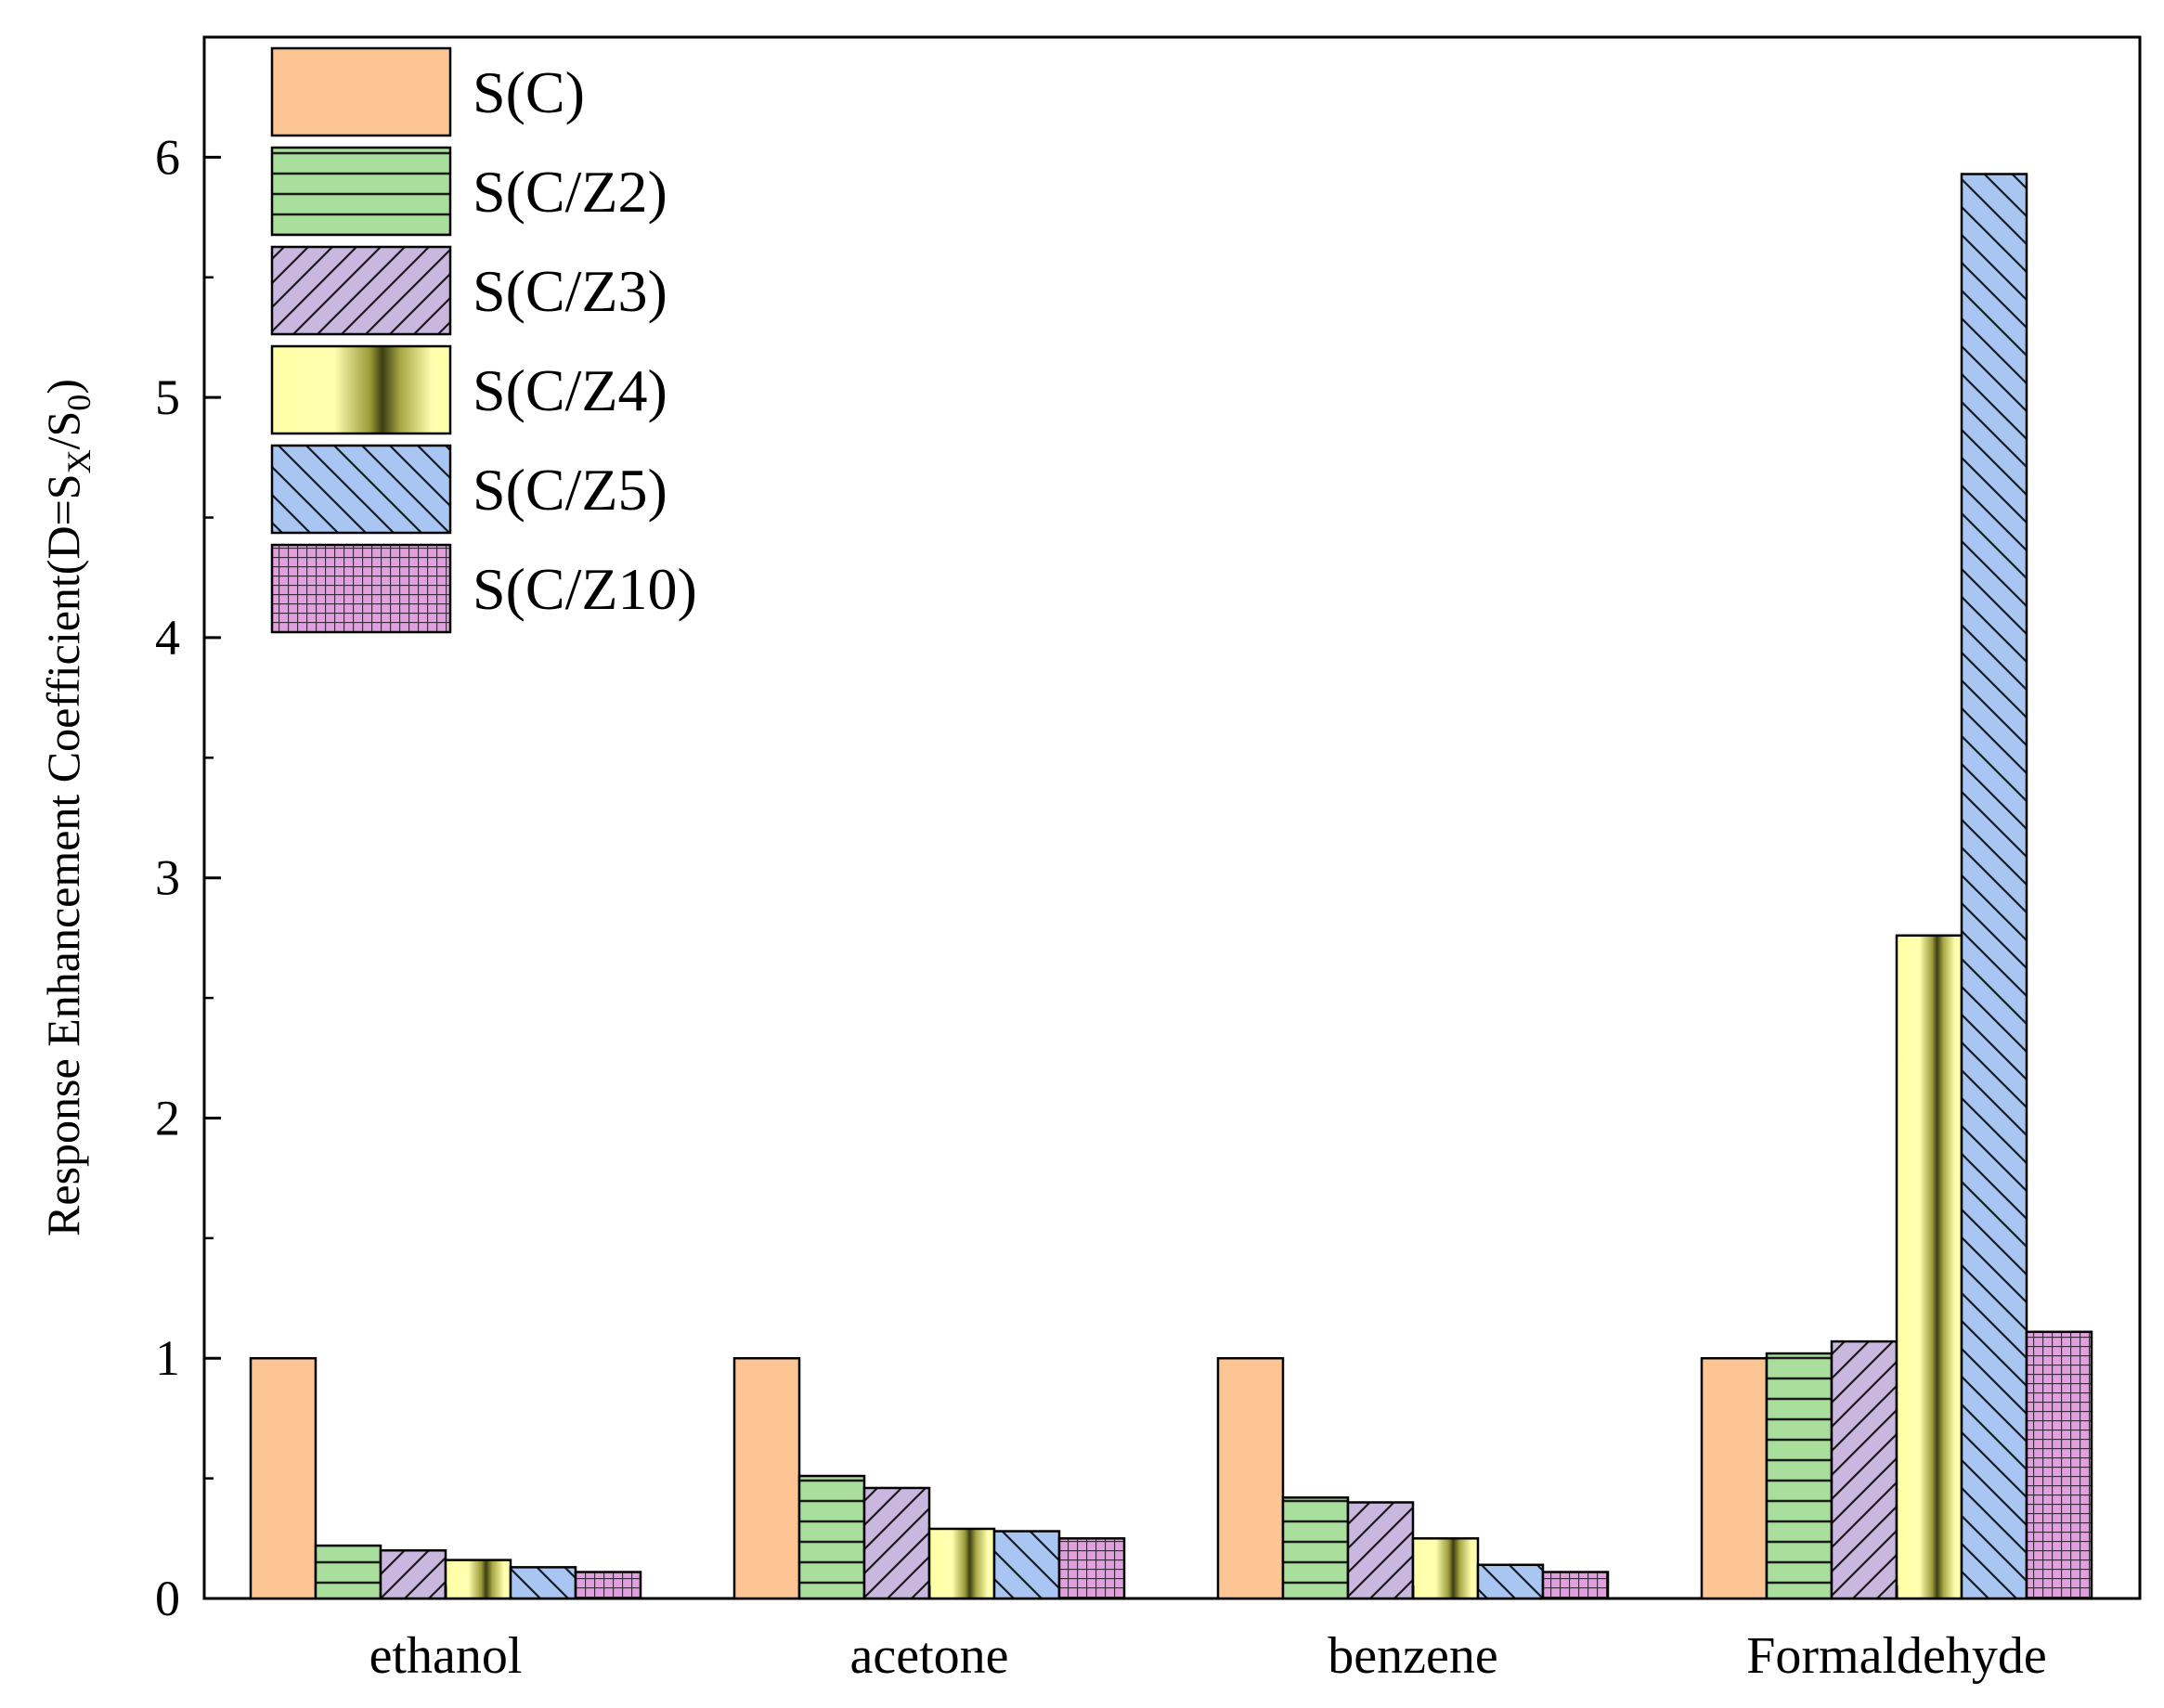 This screenshot has height=1708, width=2164. What do you see at coordinates (2059, 1465) in the screenshot?
I see `bar-formaldehyde-scz10` at bounding box center [2059, 1465].